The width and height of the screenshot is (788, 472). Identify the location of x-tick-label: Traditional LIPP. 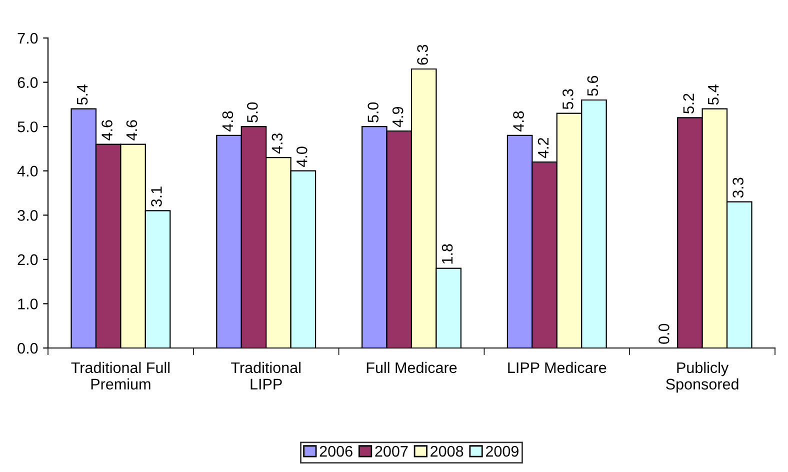
(265, 376).